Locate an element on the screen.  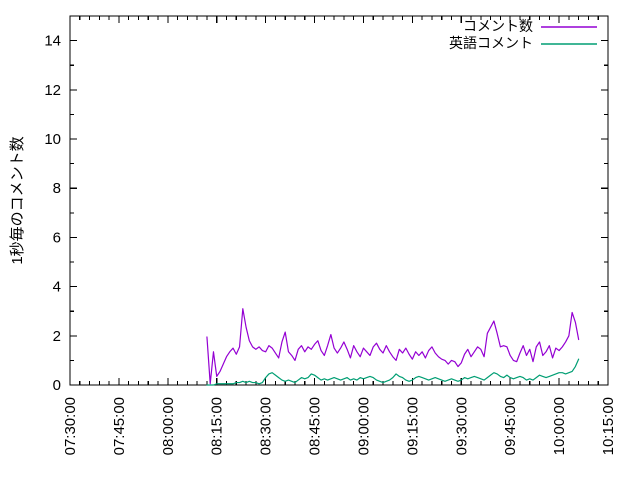
y-axis-title: 1秒毎のコメント数 is located at coordinates (17, 200).